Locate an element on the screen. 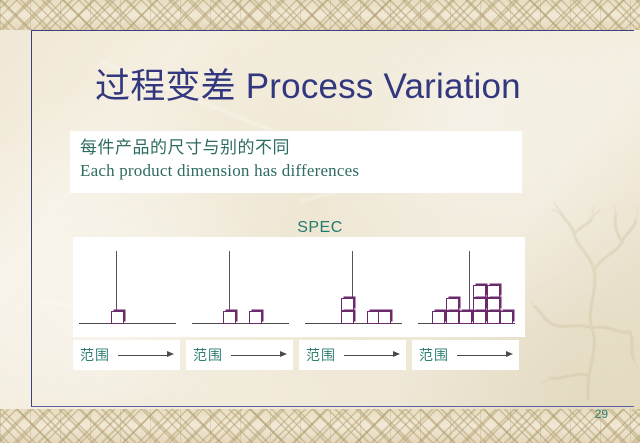 The image size is (640, 443). range-axis-4: 范围 is located at coordinates (465, 355).